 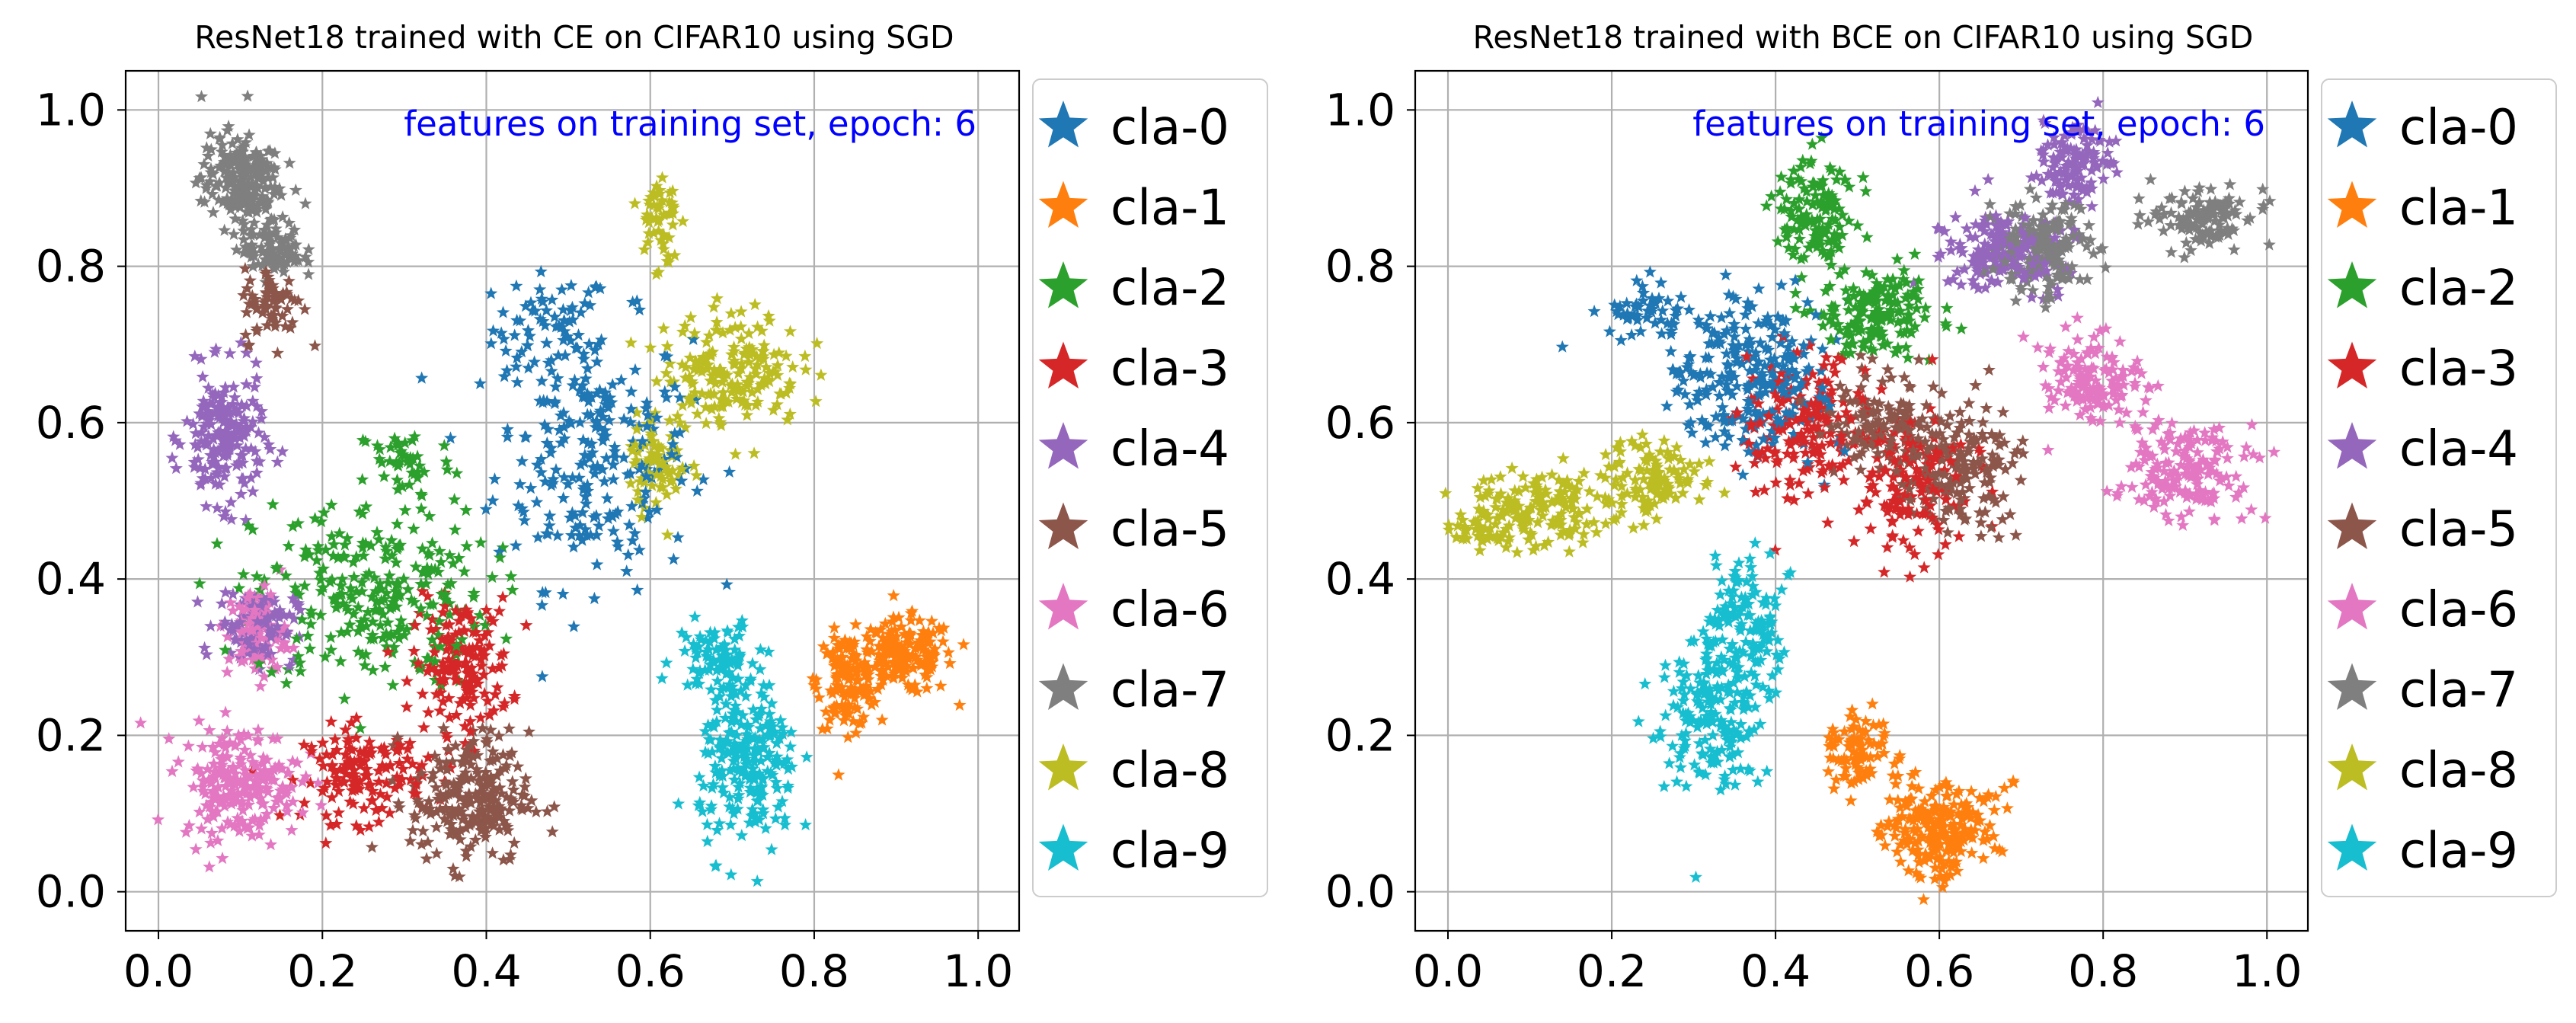 What do you see at coordinates (814, 971) in the screenshot?
I see `x-tick-label: 0.8` at bounding box center [814, 971].